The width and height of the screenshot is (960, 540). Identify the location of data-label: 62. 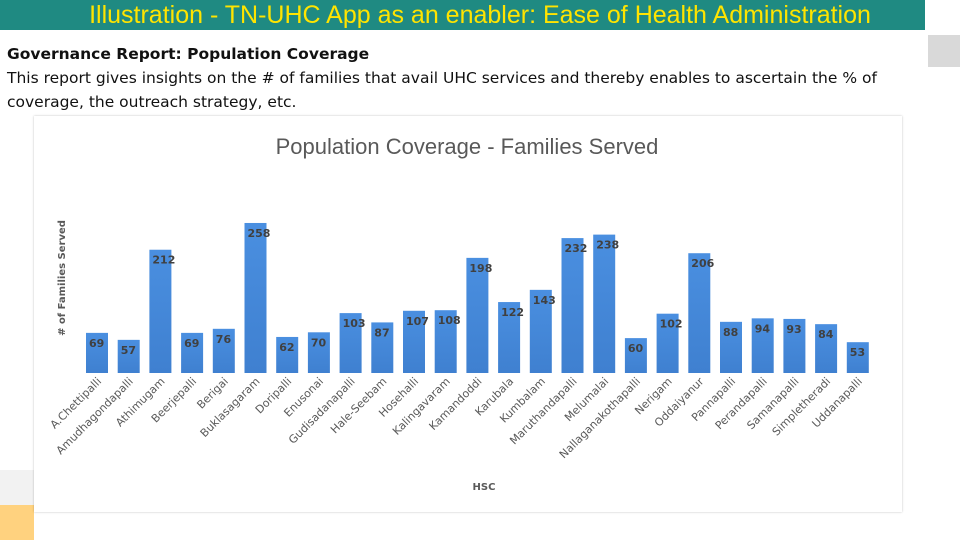
(286, 347).